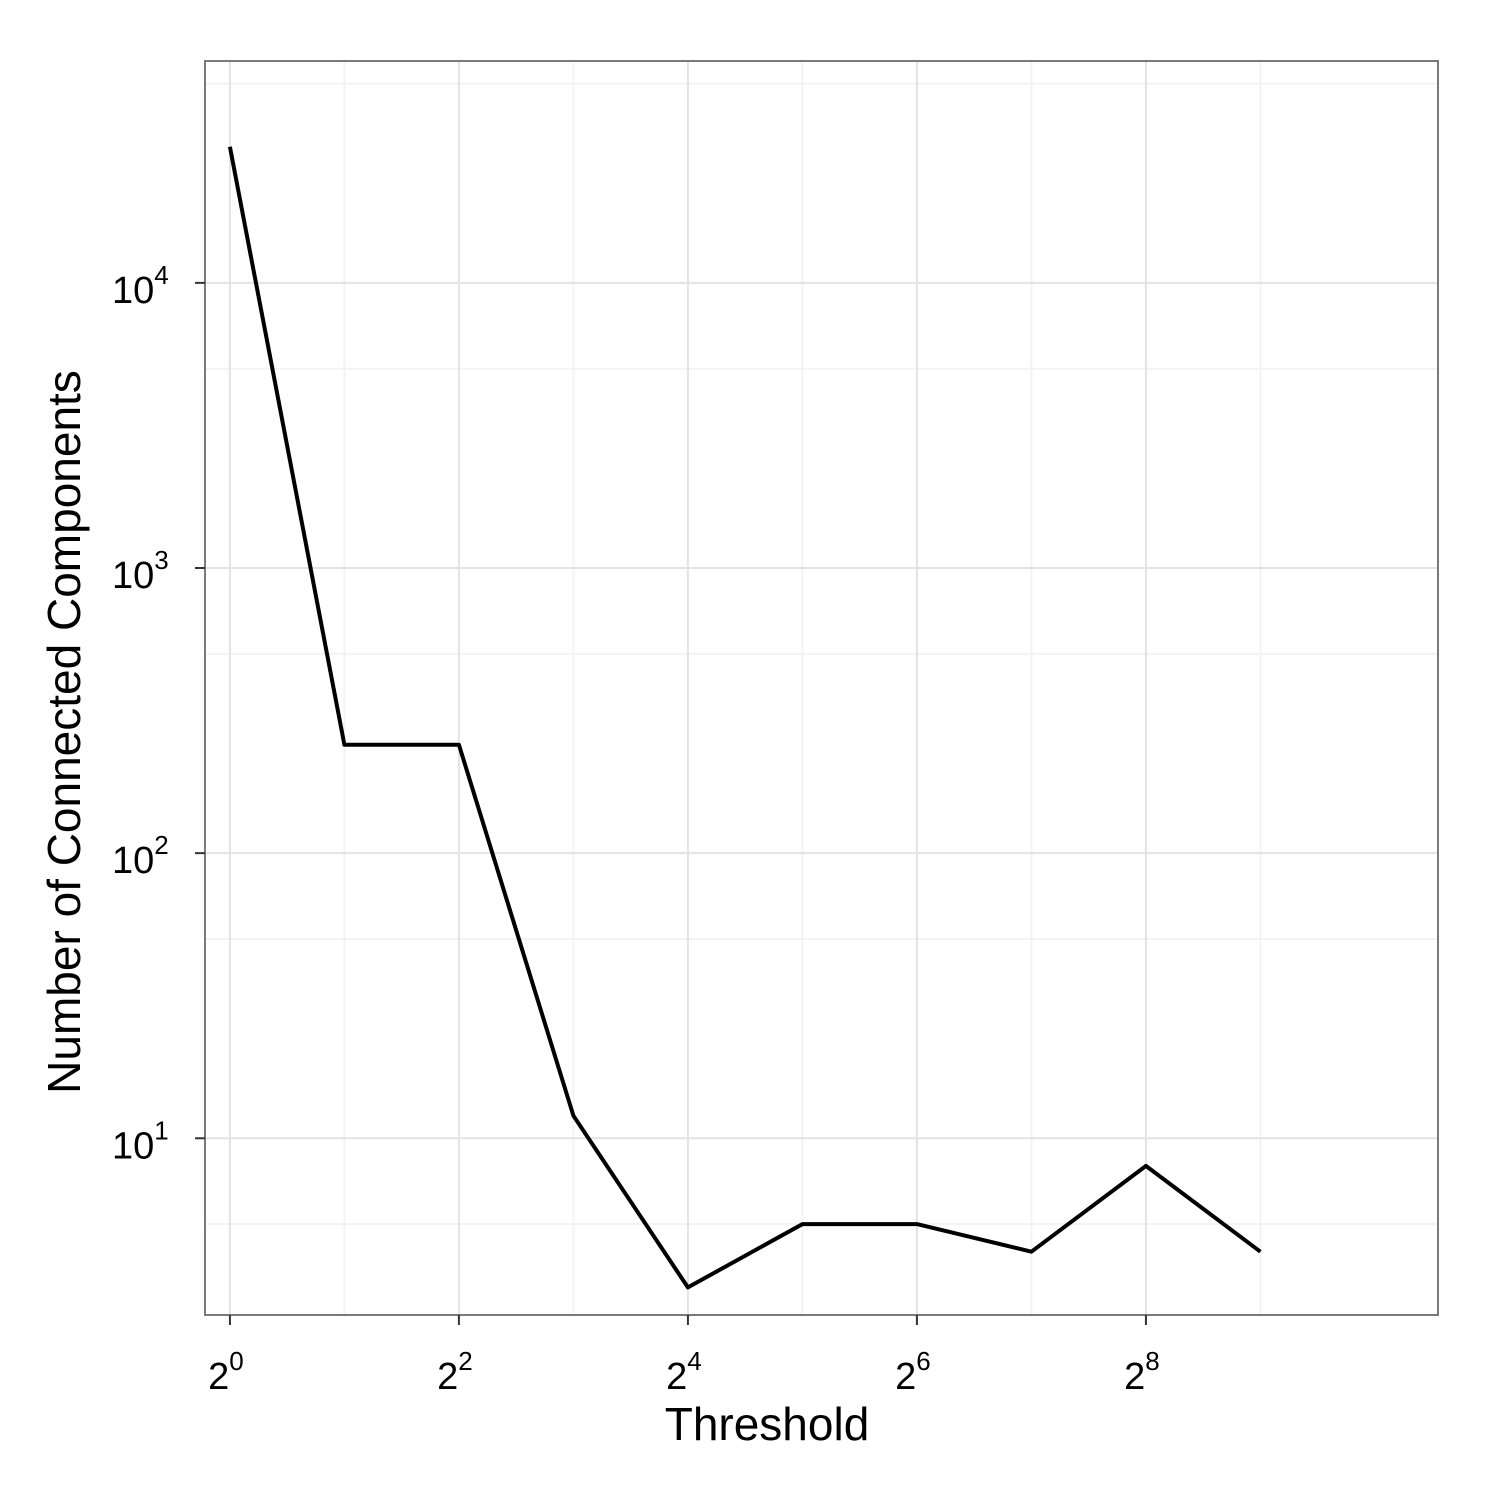 The width and height of the screenshot is (1500, 1505). I want to click on x-tick-label: 22, so click(455, 1372).